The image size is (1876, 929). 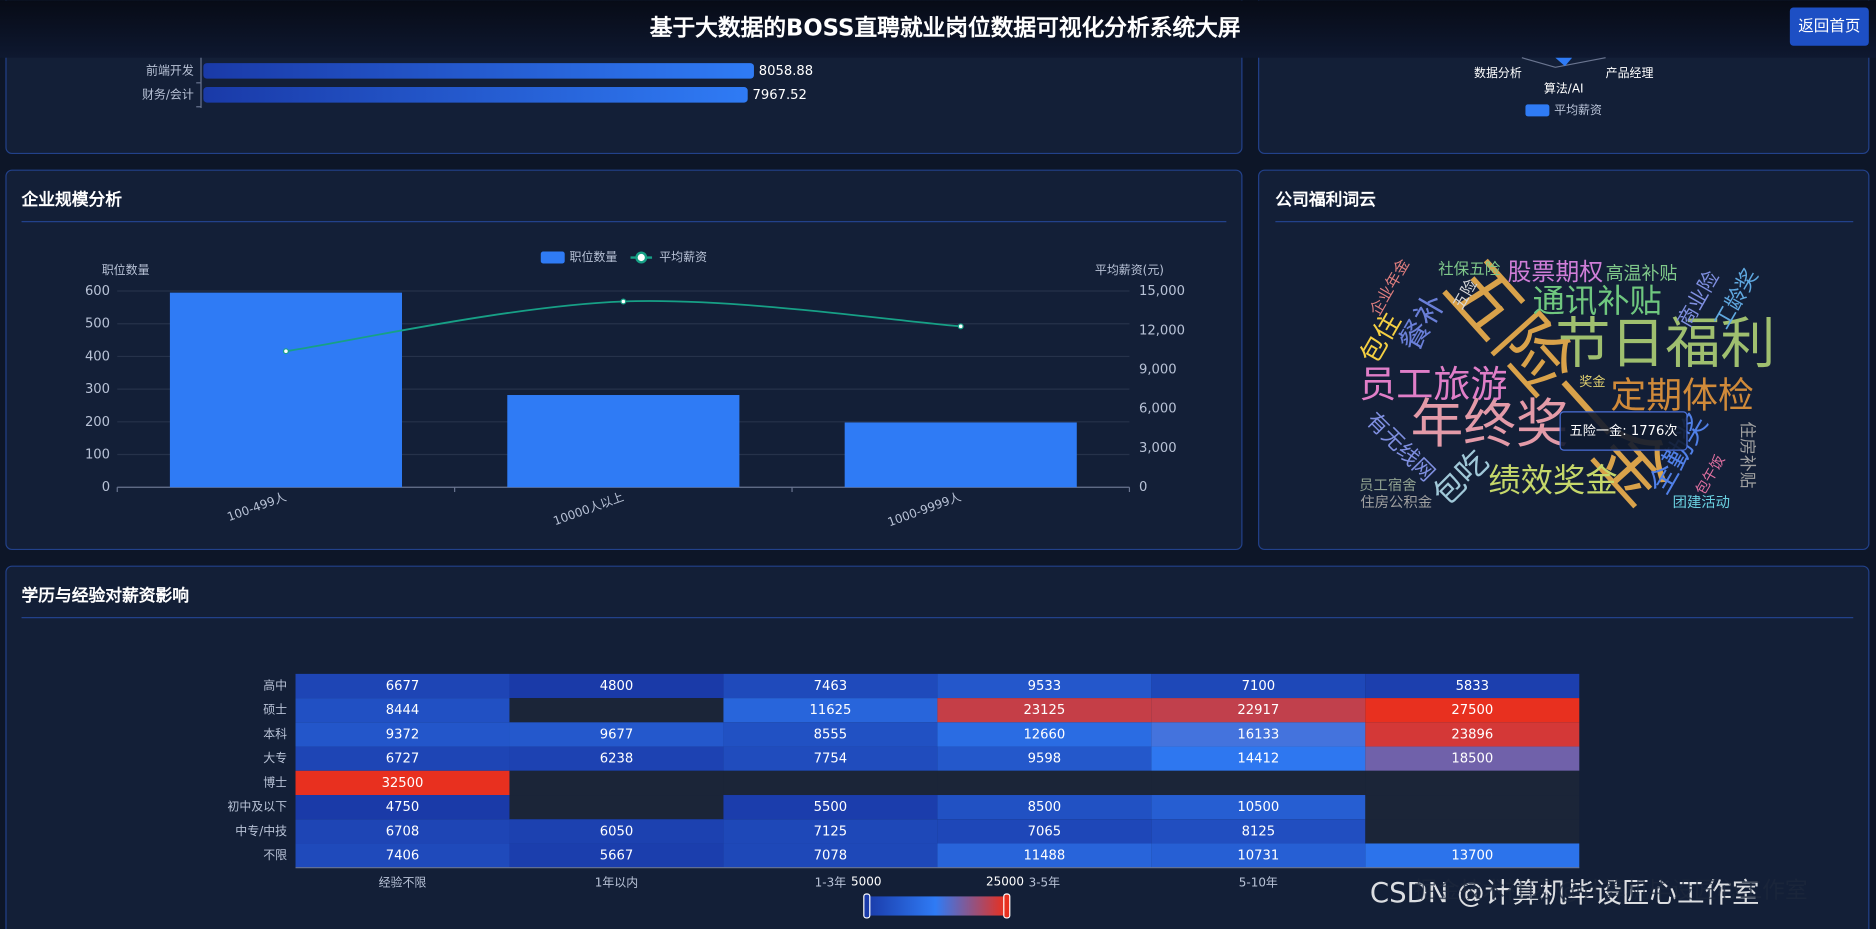 What do you see at coordinates (945, 27) in the screenshot?
I see `page-title: 基于大数据的BOSS直聘就业岗位数据可视化分析系统大屏` at bounding box center [945, 27].